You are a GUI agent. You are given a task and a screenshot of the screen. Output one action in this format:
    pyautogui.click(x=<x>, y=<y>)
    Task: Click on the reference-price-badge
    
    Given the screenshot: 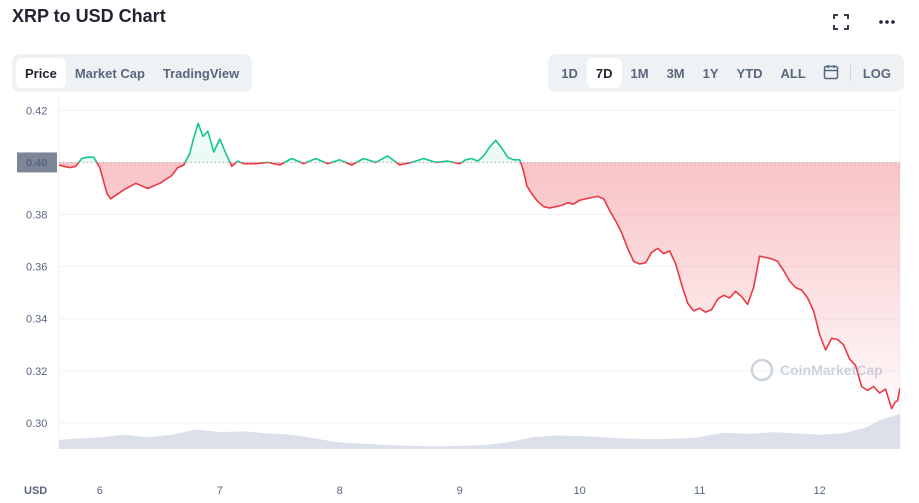 What is the action you would take?
    pyautogui.click(x=37, y=162)
    